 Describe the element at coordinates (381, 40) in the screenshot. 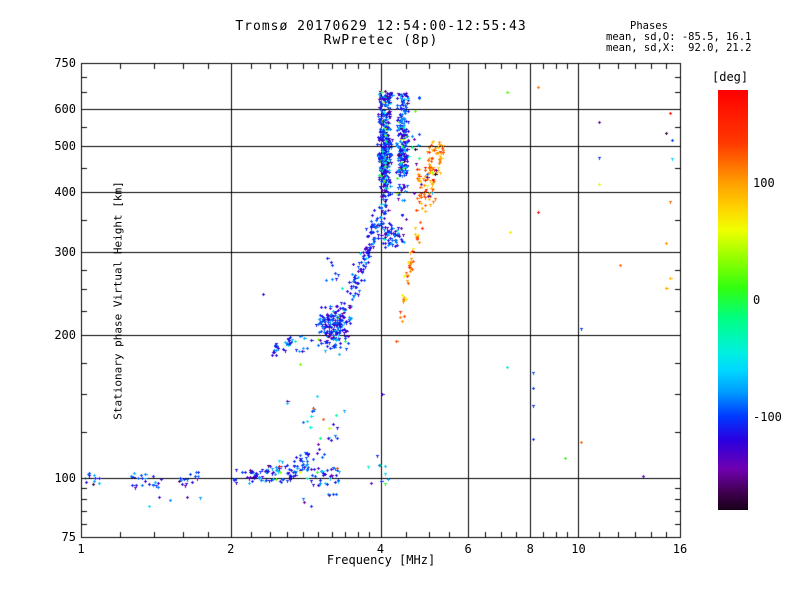

I see `plot-title-line2: RwPretec (8p)` at that location.